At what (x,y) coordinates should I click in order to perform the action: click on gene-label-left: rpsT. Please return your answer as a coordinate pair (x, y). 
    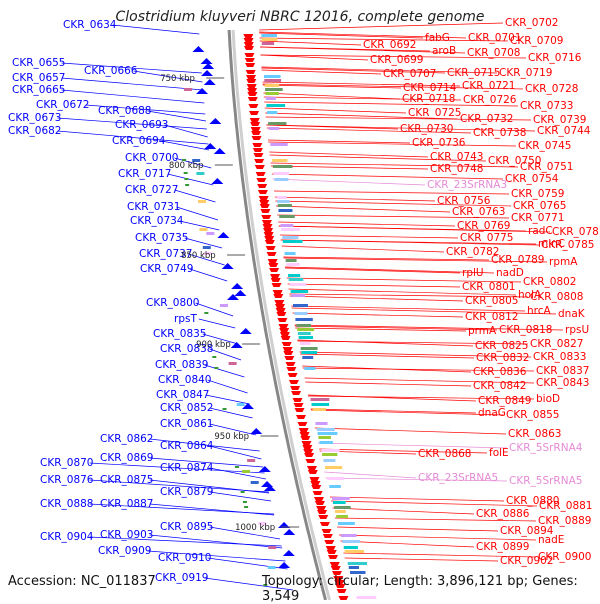
    Looking at the image, I should click on (185, 319).